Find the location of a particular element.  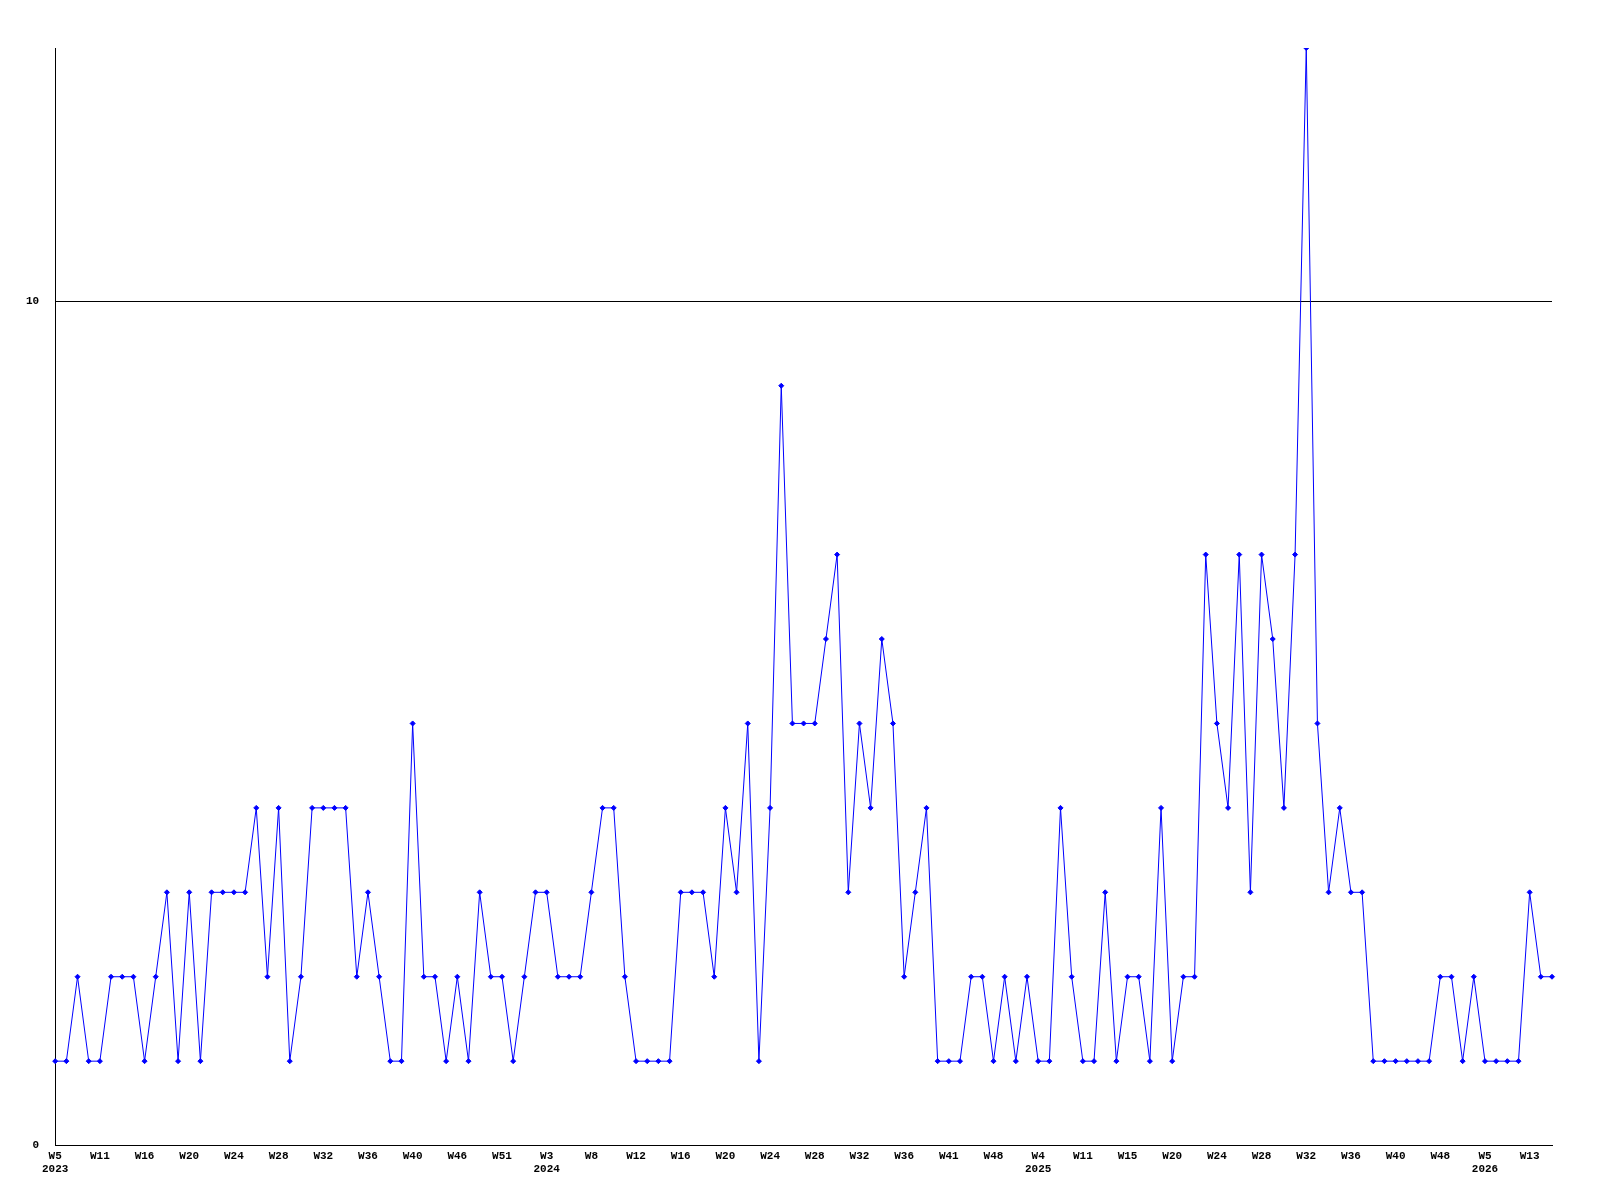

x-tick-label: W13 is located at coordinates (1529, 1155).